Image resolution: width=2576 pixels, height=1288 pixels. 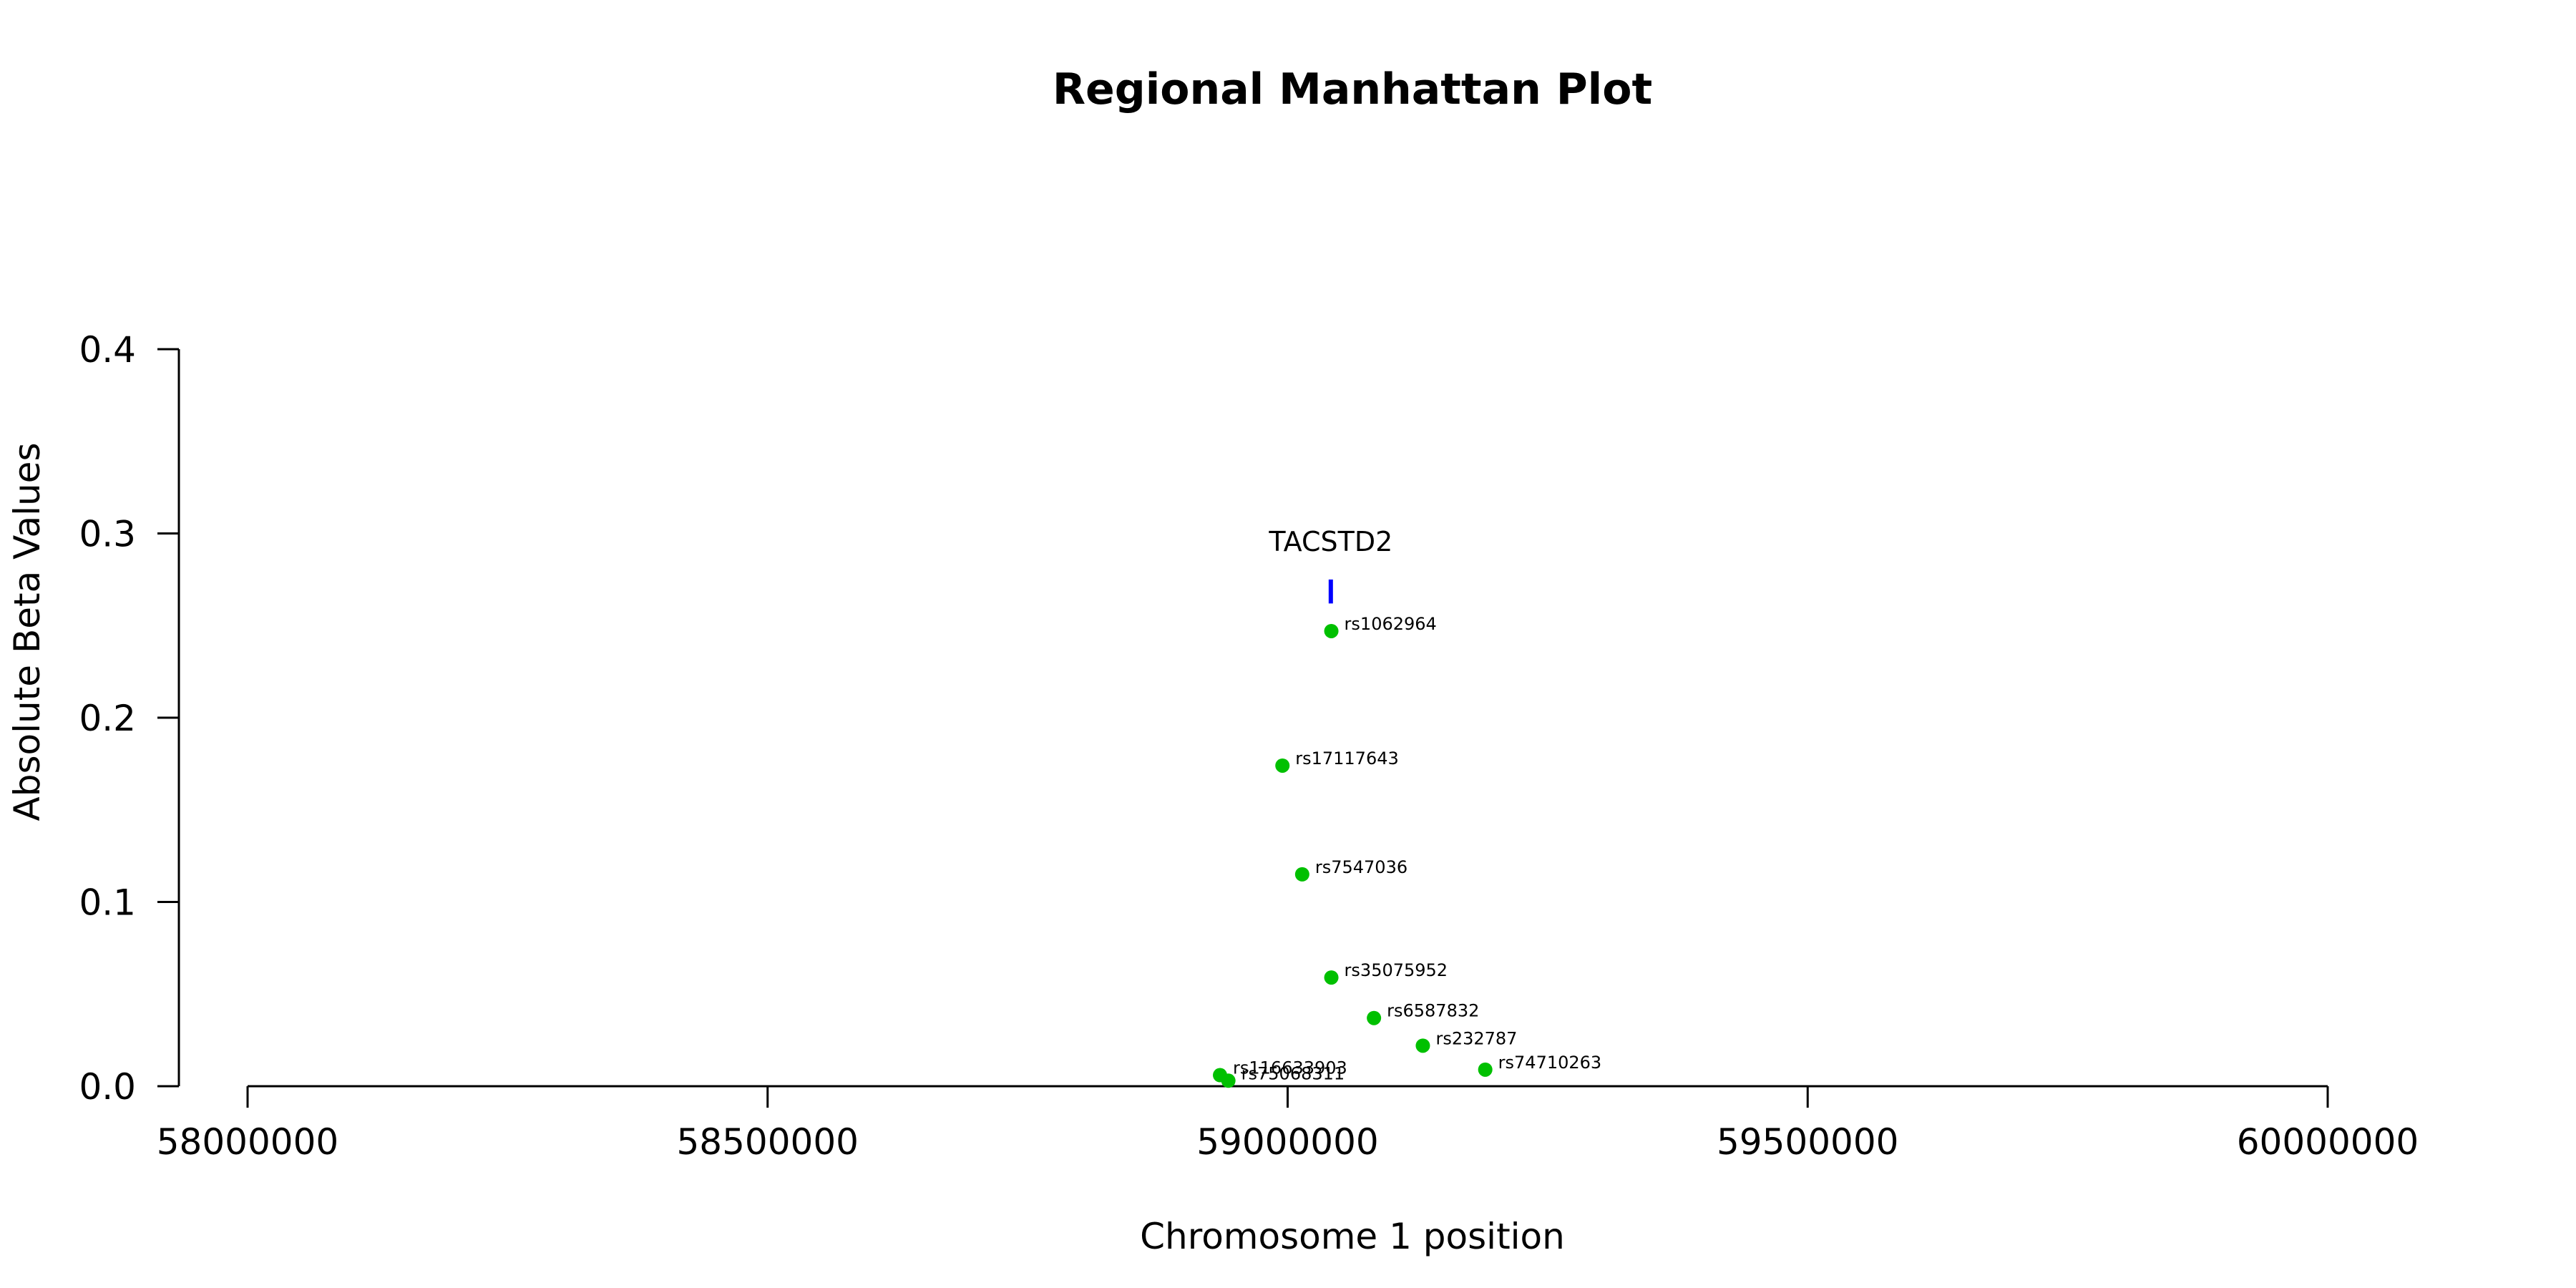 What do you see at coordinates (1352, 1236) in the screenshot?
I see `x-axis-label: Chromosome 1 position` at bounding box center [1352, 1236].